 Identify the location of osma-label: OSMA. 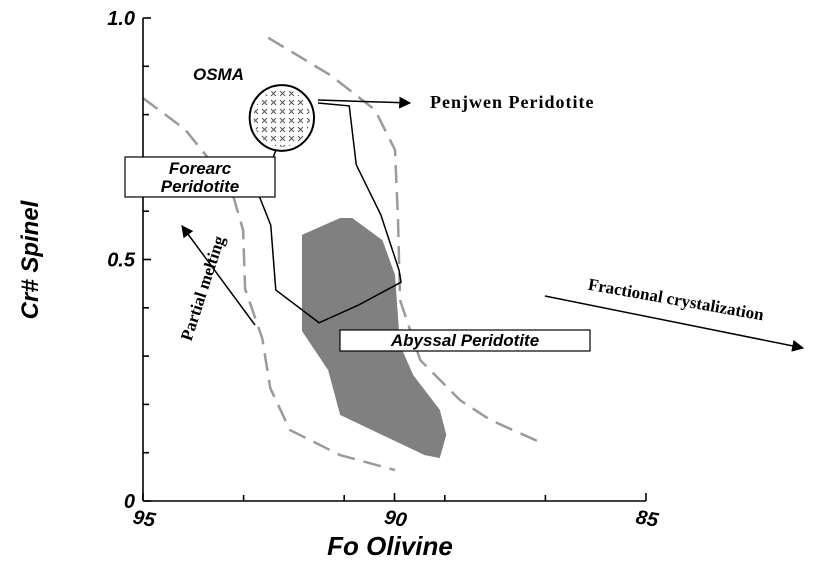
(218, 74).